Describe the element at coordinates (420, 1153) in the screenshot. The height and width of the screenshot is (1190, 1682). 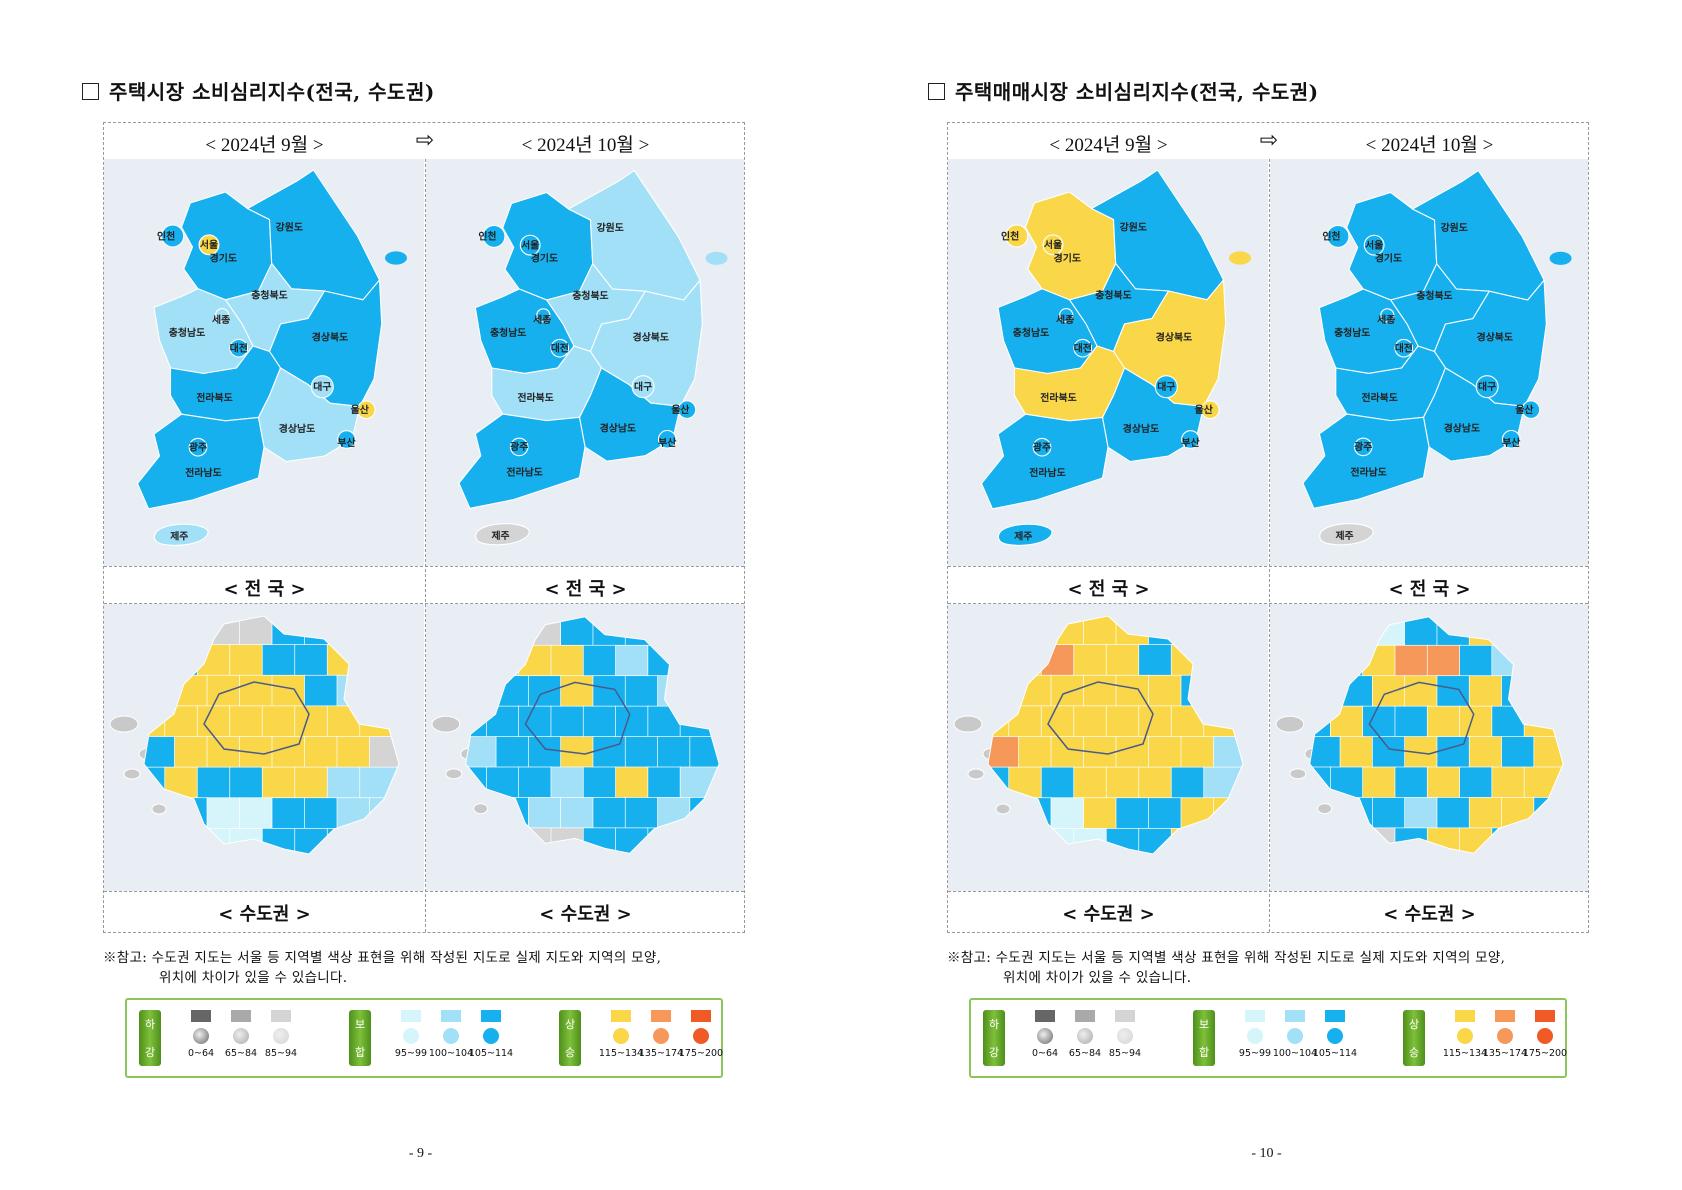
I see `page-number: - 9 -` at that location.